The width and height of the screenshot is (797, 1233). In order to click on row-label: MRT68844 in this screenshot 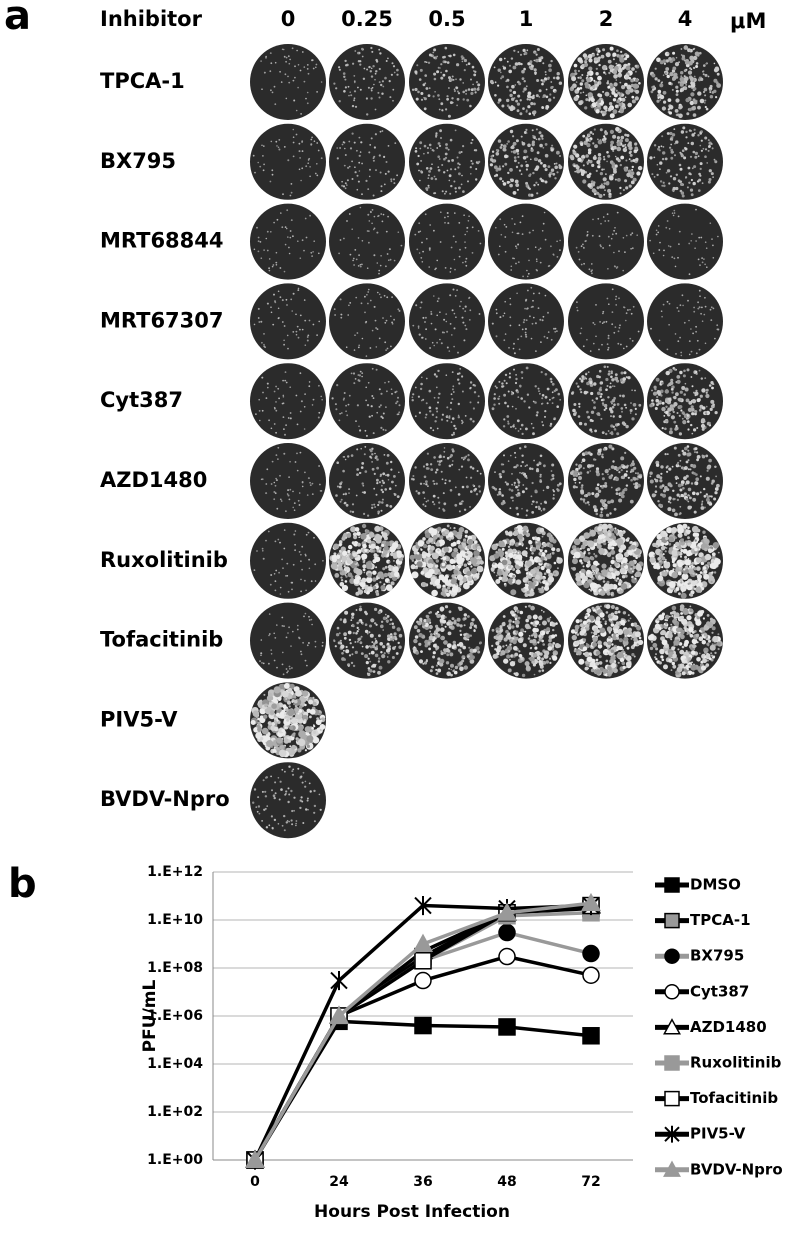, I will do `click(162, 241)`.